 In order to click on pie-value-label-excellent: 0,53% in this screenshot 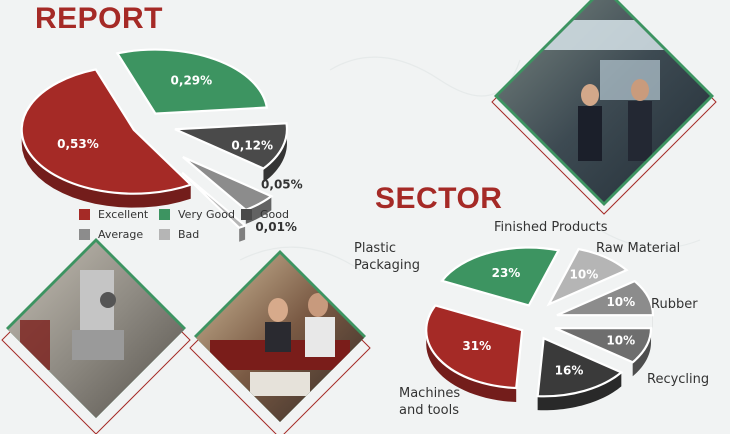, I will do `click(78, 144)`.